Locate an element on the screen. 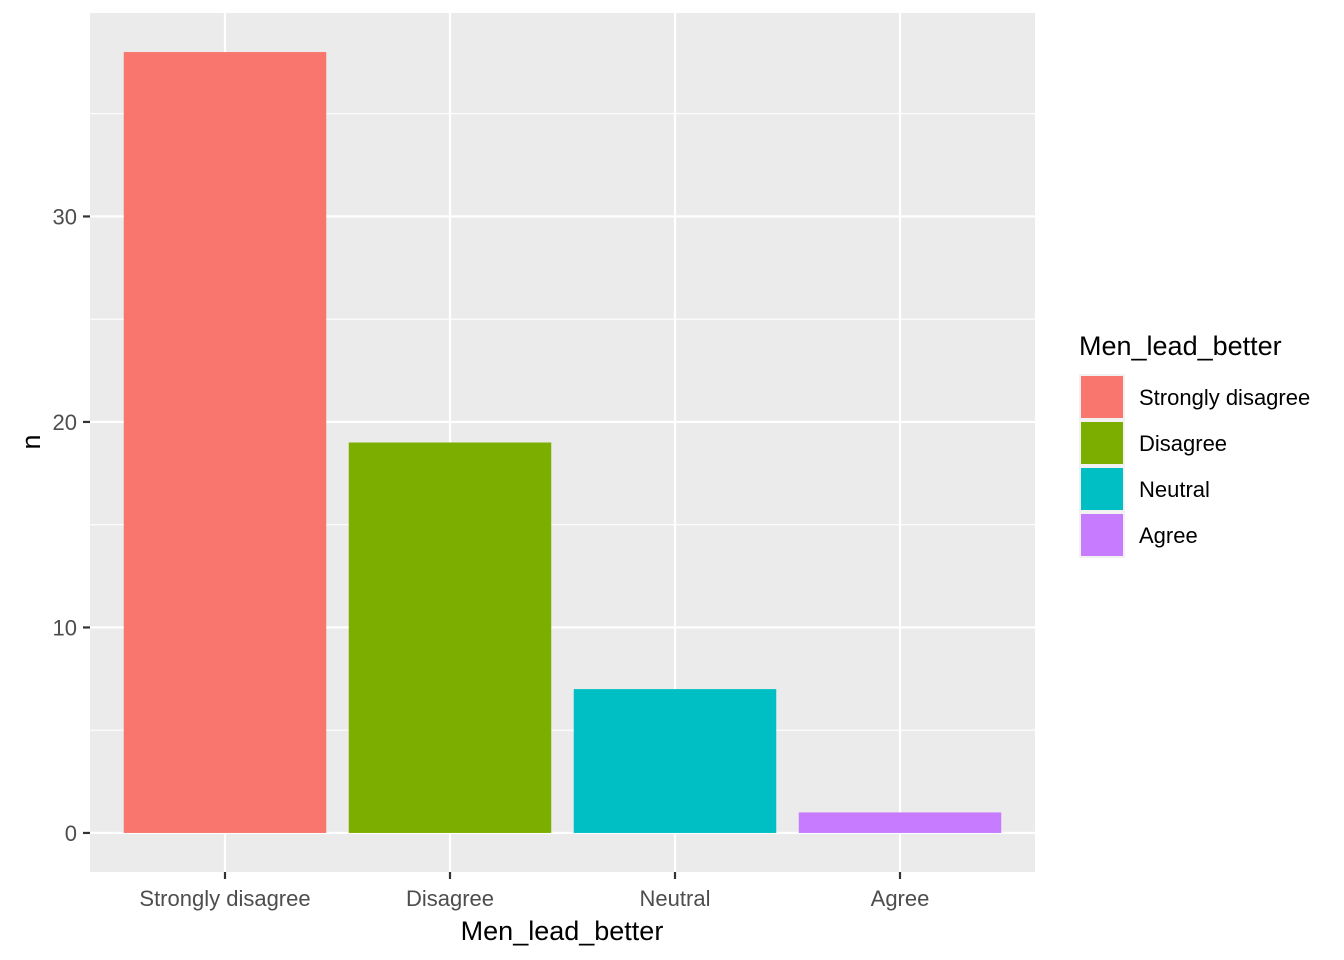 The width and height of the screenshot is (1344, 960). bar-agree is located at coordinates (900, 822).